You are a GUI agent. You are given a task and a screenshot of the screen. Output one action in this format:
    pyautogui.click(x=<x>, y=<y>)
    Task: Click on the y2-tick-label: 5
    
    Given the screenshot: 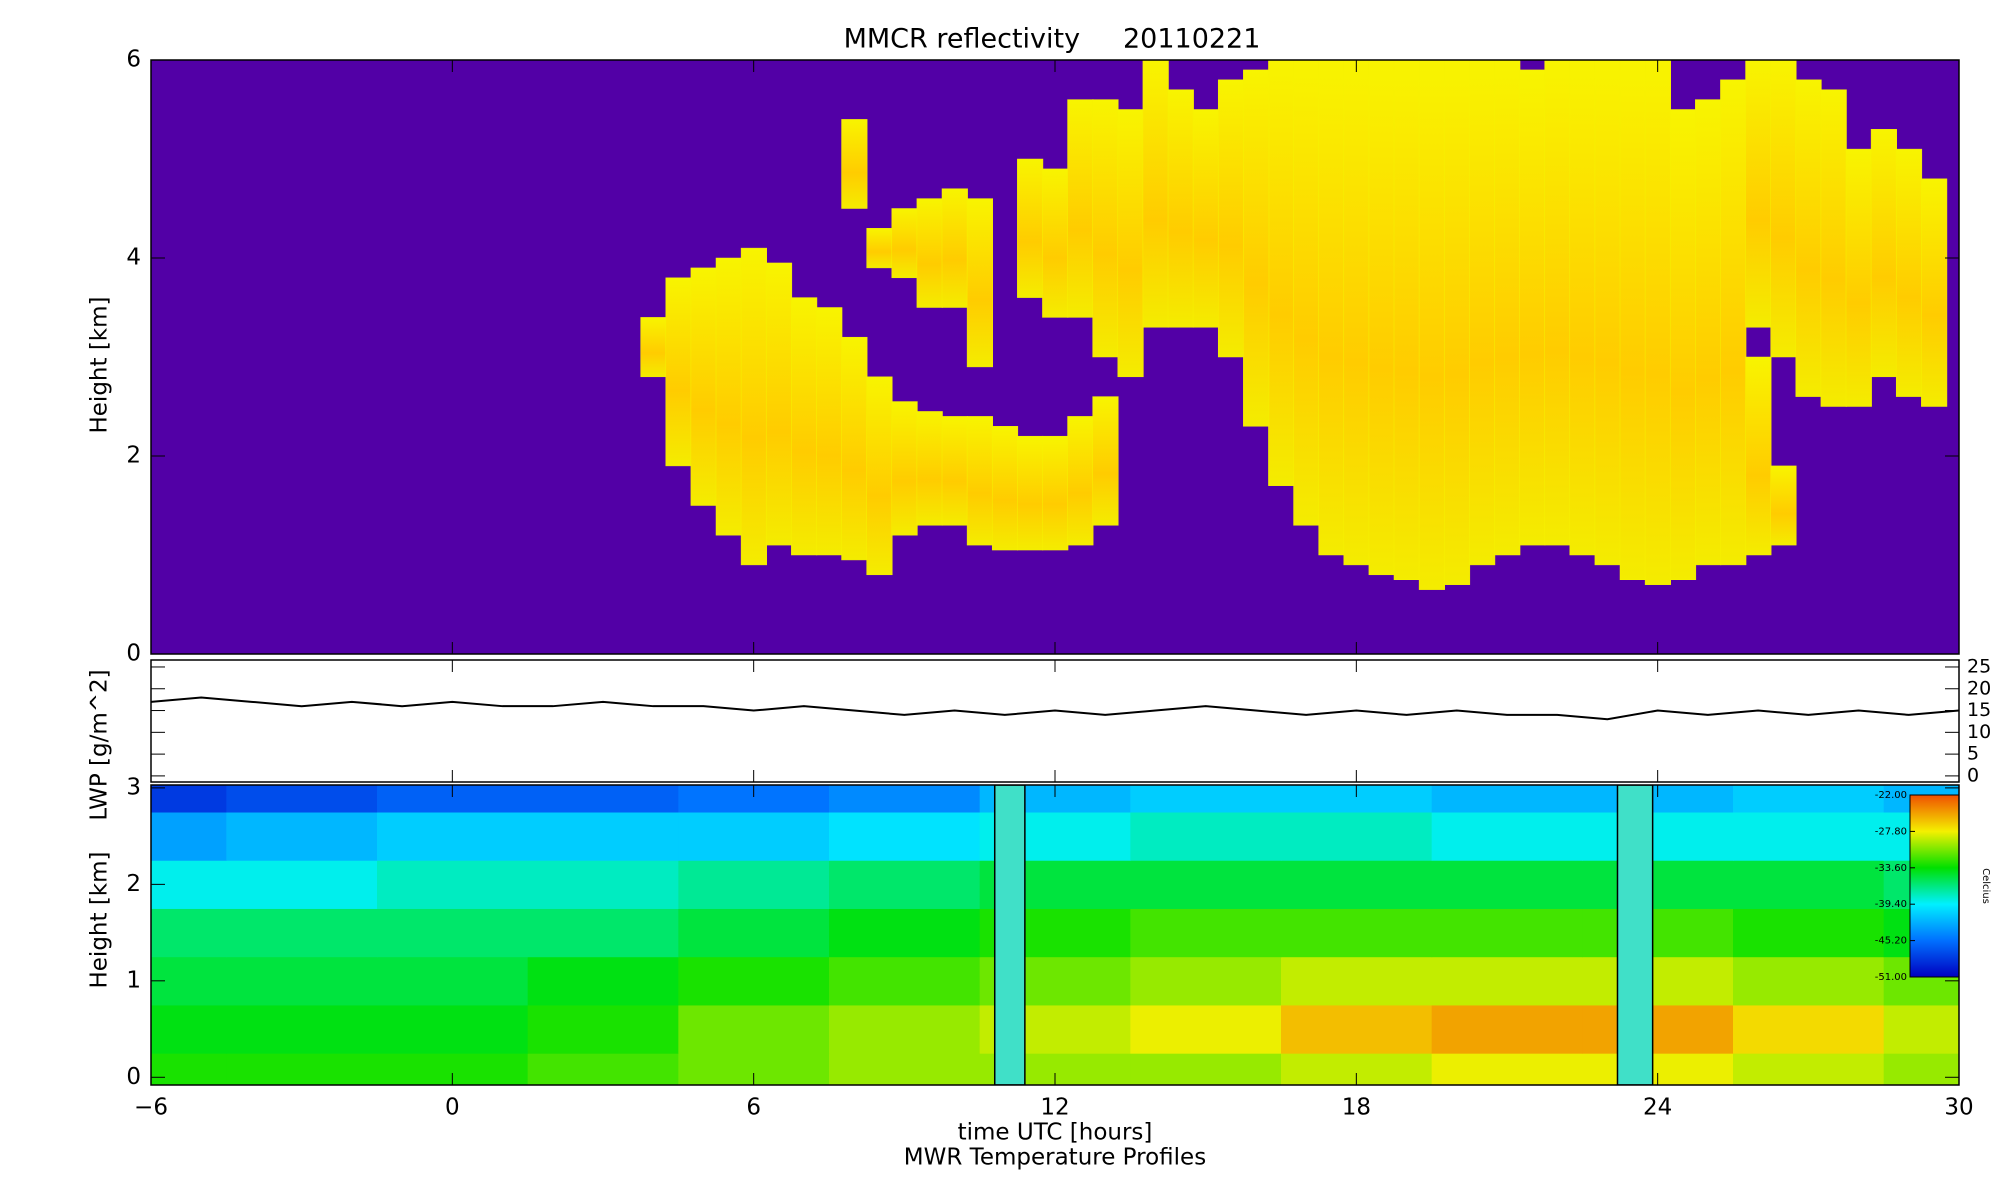 What is the action you would take?
    pyautogui.click(x=1973, y=754)
    